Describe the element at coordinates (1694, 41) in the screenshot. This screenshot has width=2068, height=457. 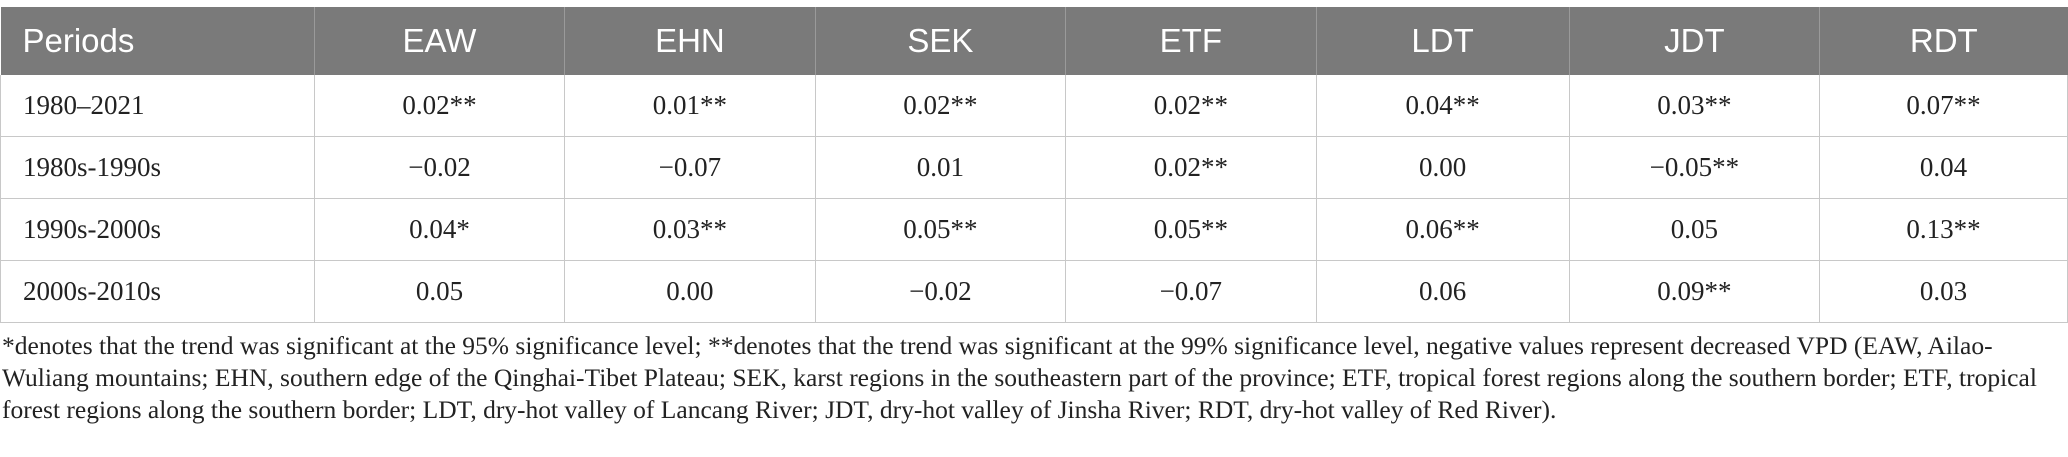
I see `header-jdt: JDT` at that location.